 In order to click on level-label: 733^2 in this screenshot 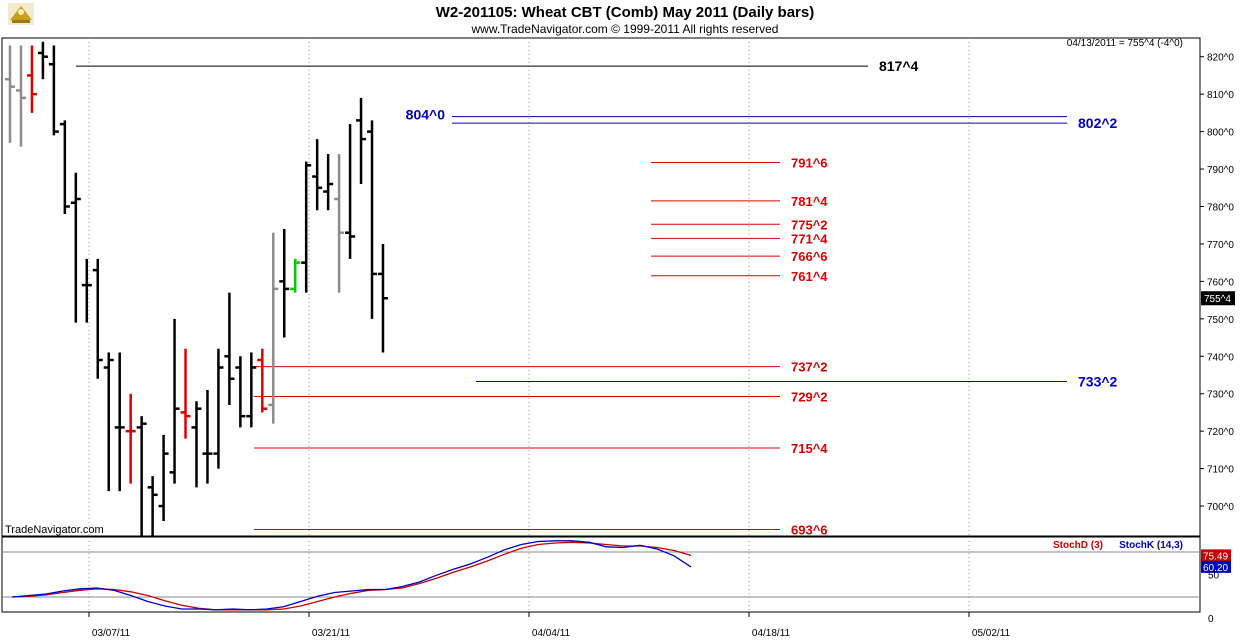, I will do `click(1098, 382)`.